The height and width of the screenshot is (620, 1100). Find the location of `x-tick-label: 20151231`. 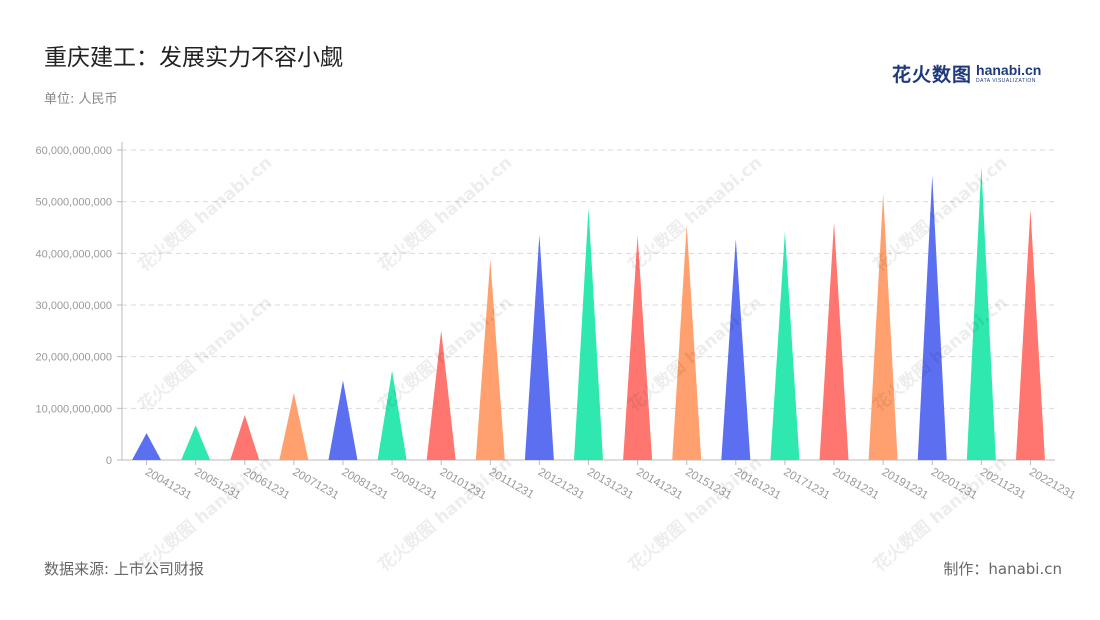

x-tick-label: 20151231 is located at coordinates (708, 484).